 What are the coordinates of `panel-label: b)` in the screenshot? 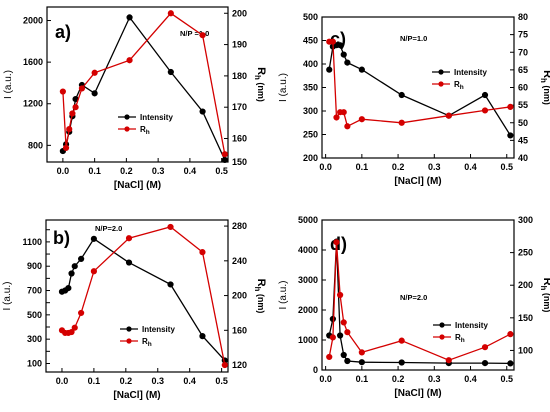 It's located at (61, 238).